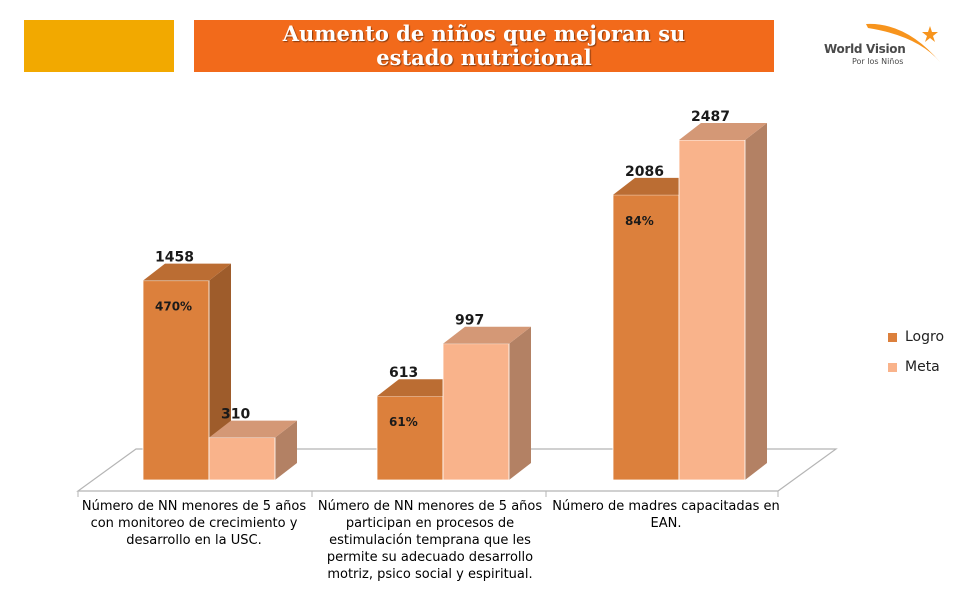  Describe the element at coordinates (403, 422) in the screenshot. I see `percent-label: 61%` at that location.